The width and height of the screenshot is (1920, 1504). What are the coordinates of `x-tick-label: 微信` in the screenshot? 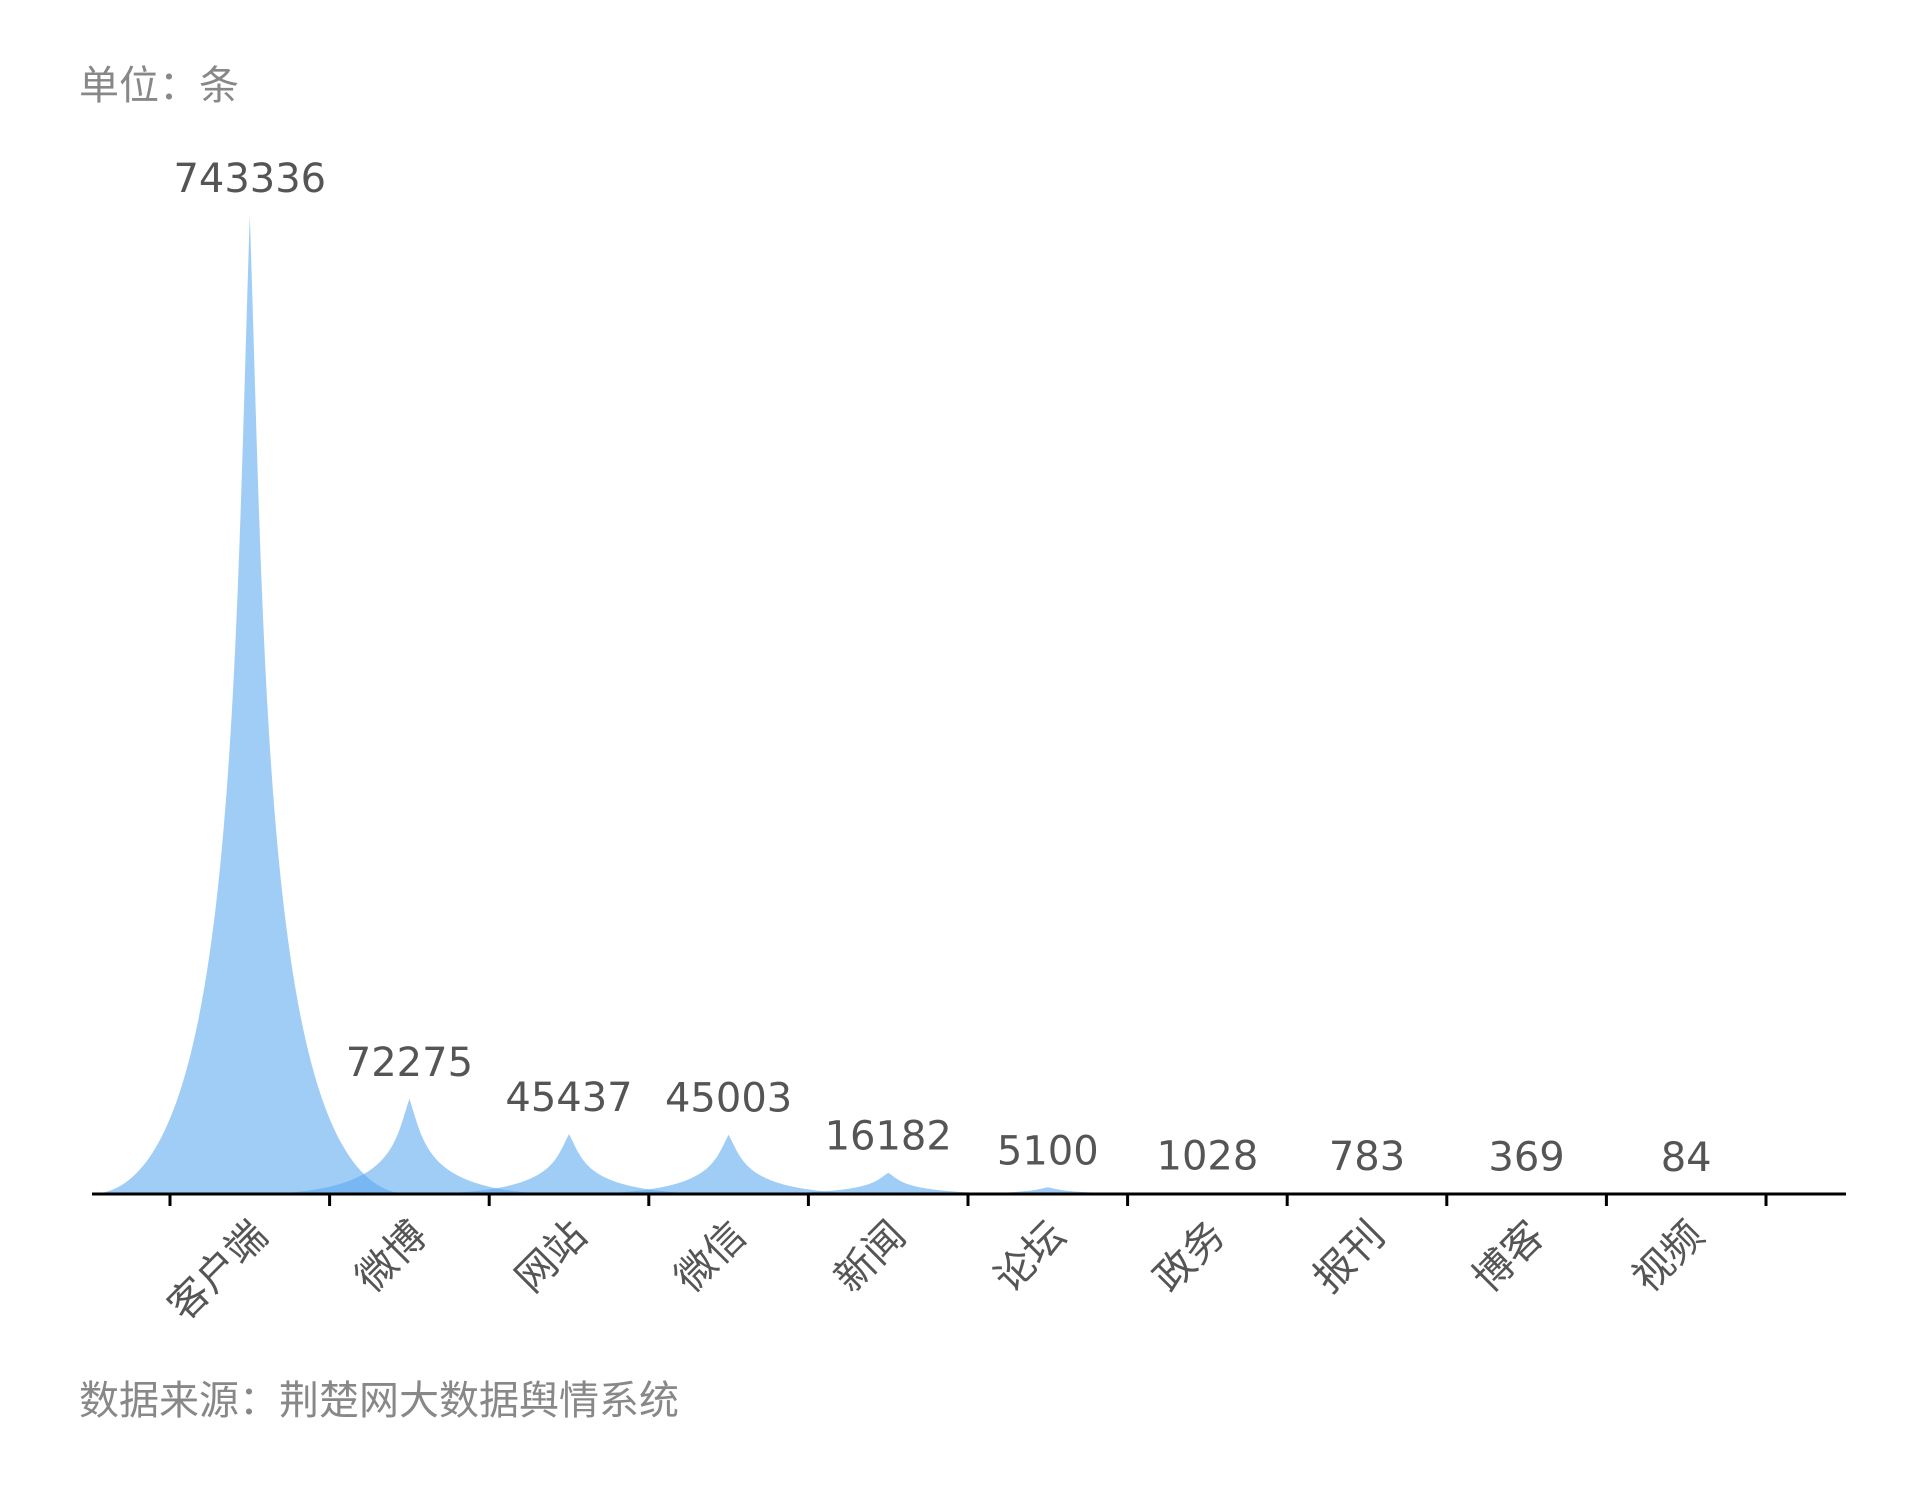 It's located at (710, 1256).